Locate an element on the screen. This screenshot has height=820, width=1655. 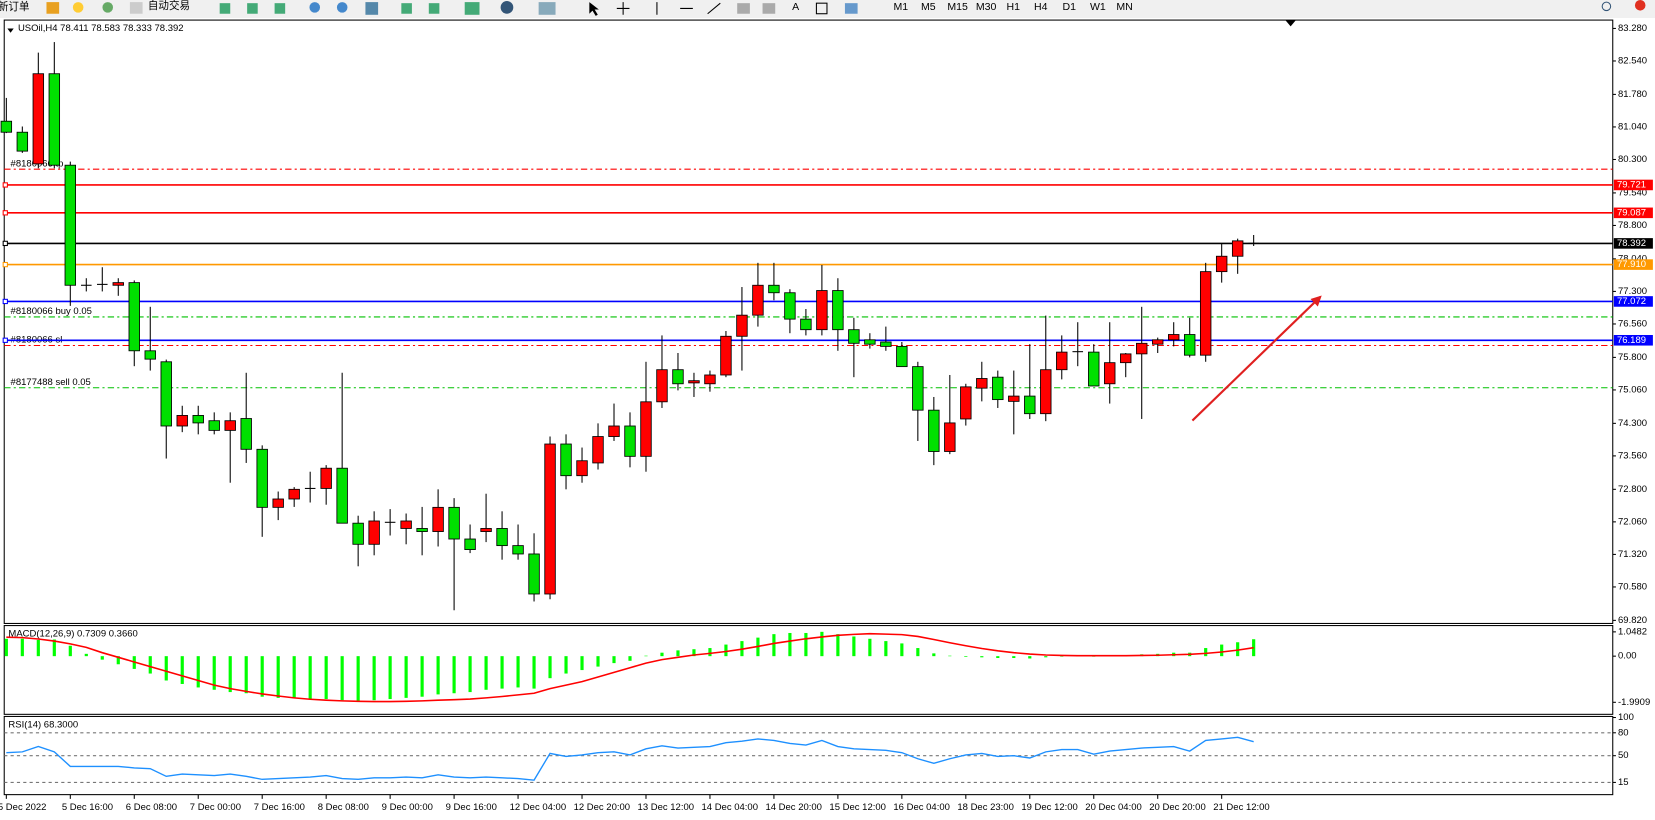
timeframe-button: W1 is located at coordinates (1098, 7).